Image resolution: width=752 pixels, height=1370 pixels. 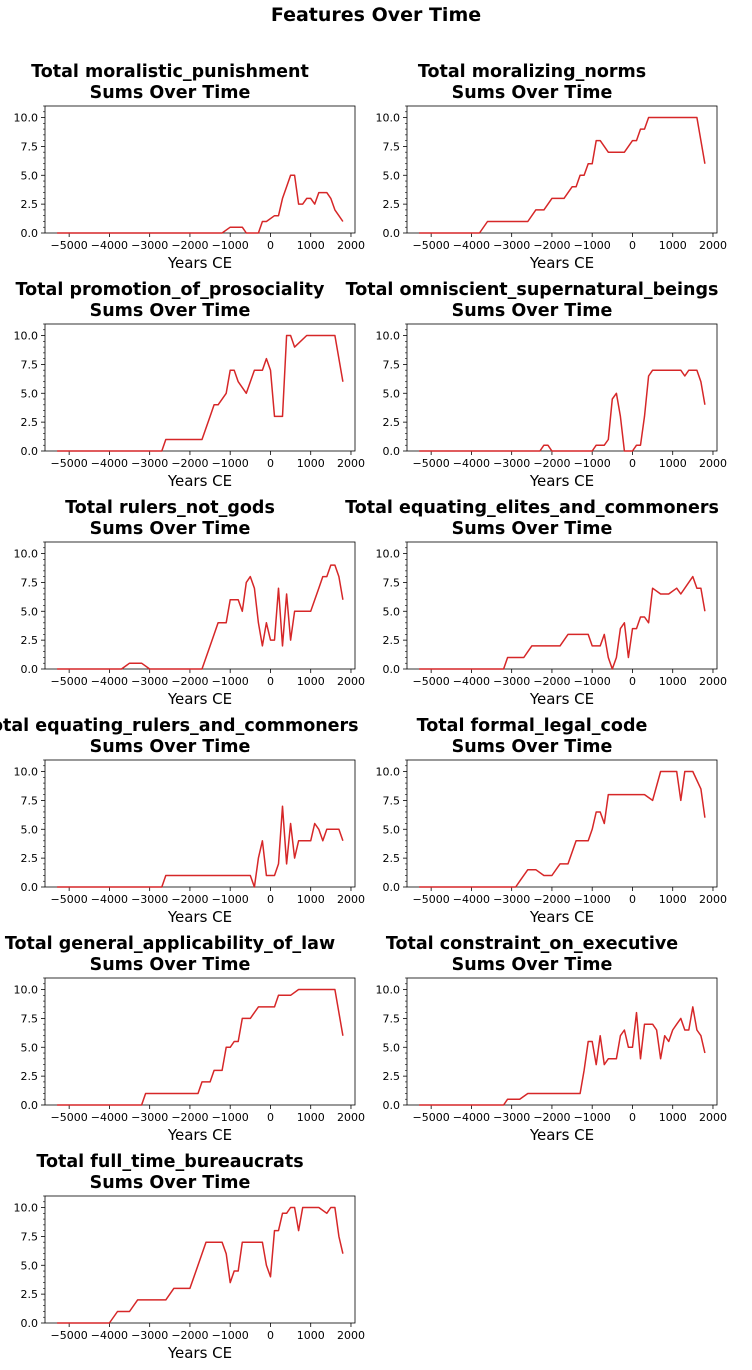 What do you see at coordinates (532, 290) in the screenshot?
I see `subplot-title-line: Total omniscient_supernatural_beings` at bounding box center [532, 290].